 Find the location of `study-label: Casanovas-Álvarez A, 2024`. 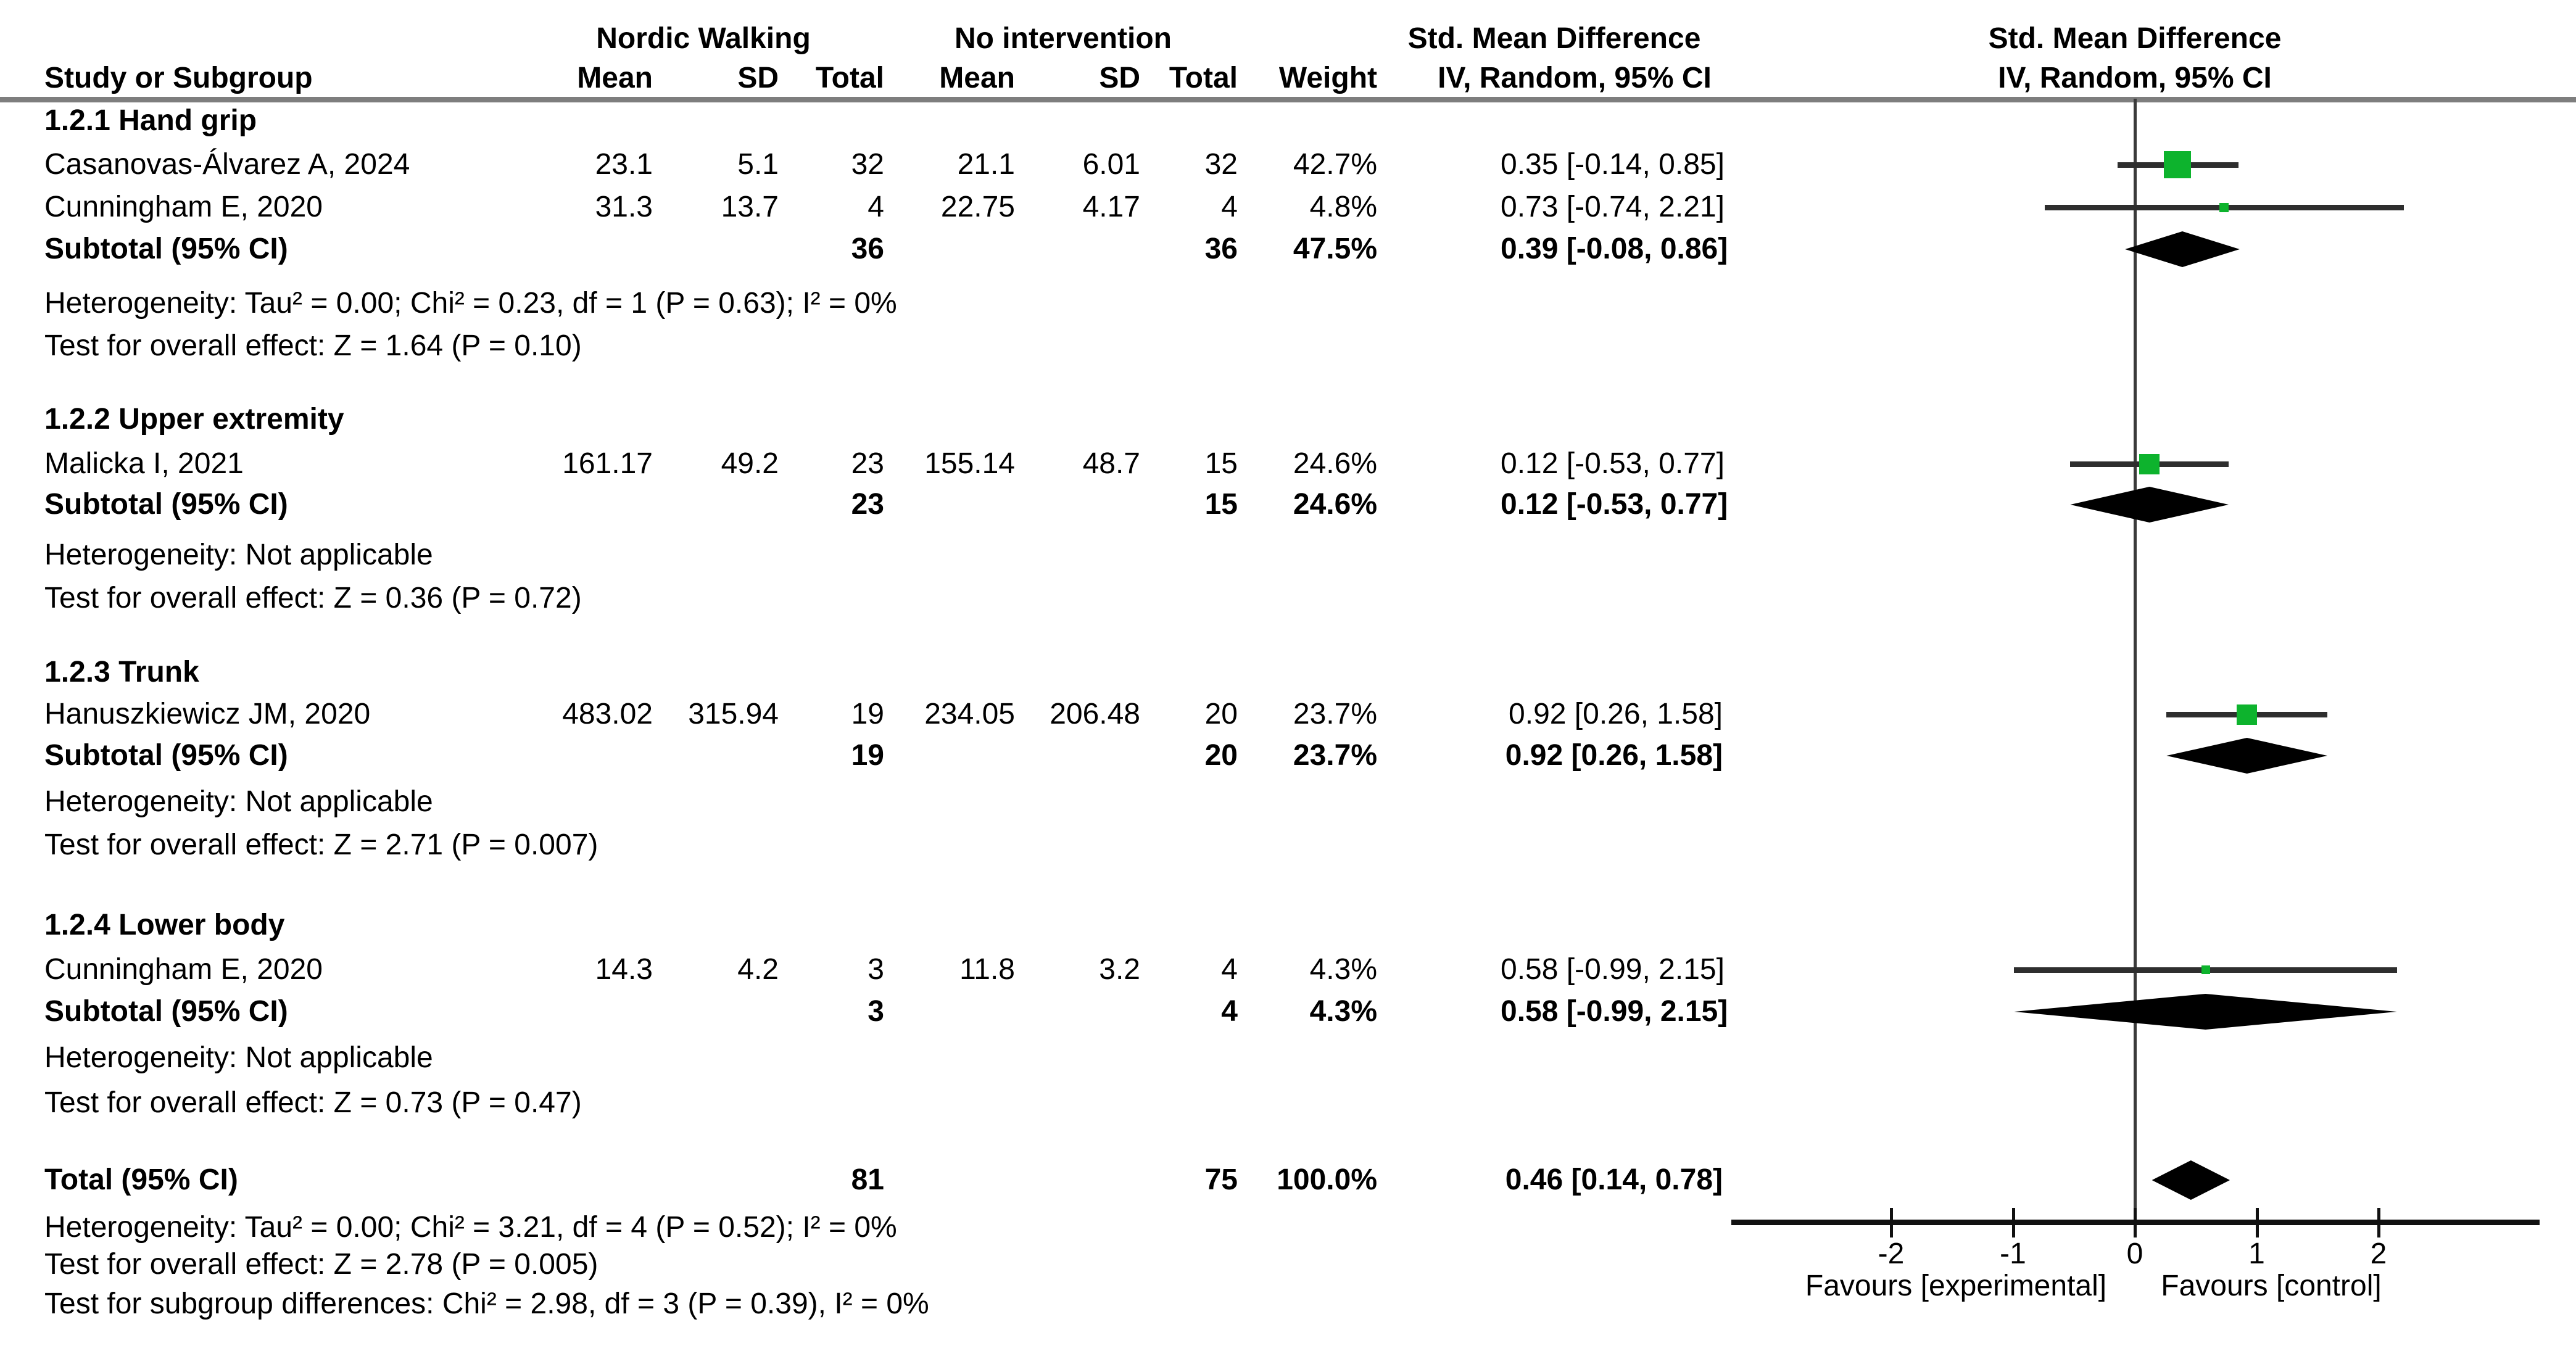

study-label: Casanovas-Álvarez A, 2024 is located at coordinates (227, 164).